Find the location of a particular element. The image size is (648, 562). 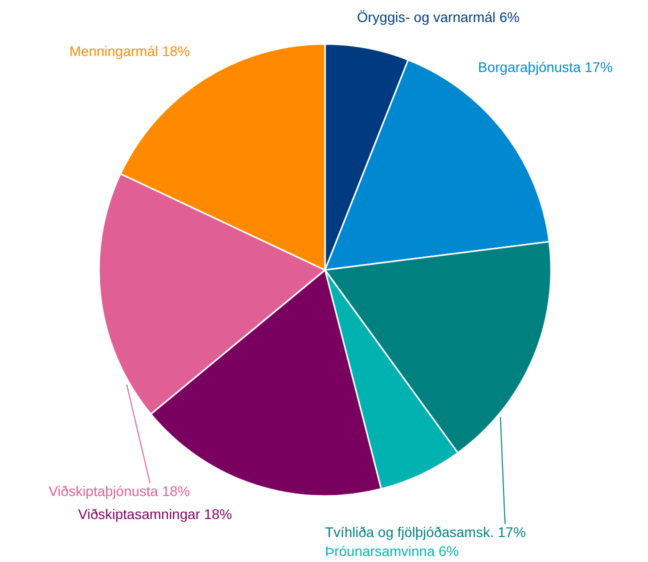

slice-label: Viðskiptaþjónusta 18% is located at coordinates (119, 491).